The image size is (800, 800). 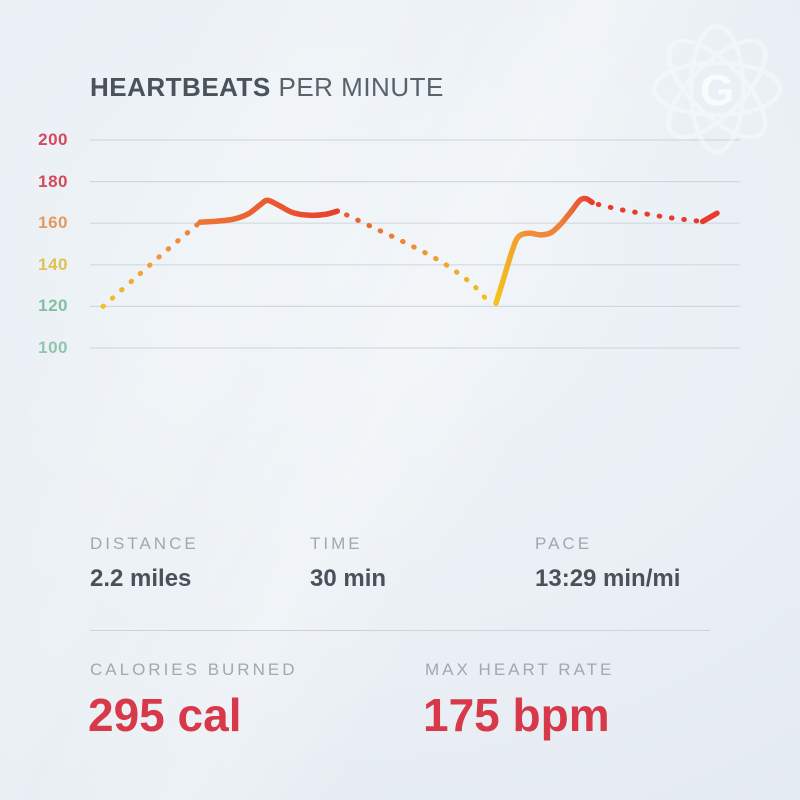 What do you see at coordinates (53, 181) in the screenshot?
I see `y-axis-label: 180` at bounding box center [53, 181].